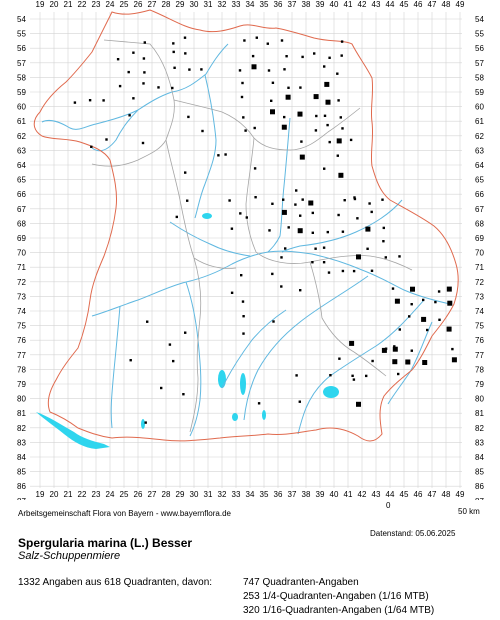  I want to click on x-label-bottom: 24, so click(110, 494).